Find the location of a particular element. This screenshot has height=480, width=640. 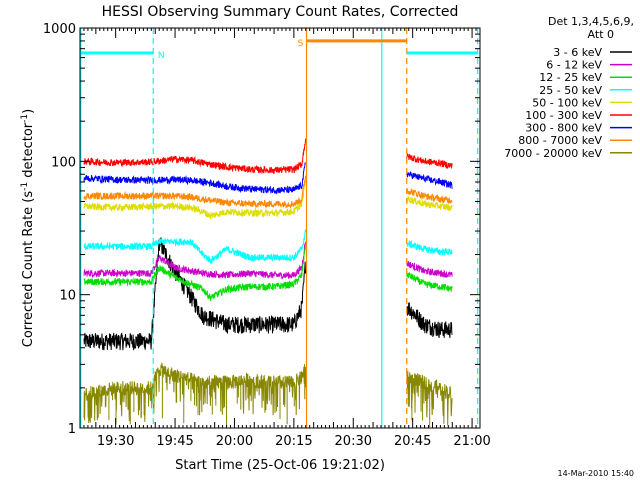

x-tick-label: 19:30 is located at coordinates (115, 441).